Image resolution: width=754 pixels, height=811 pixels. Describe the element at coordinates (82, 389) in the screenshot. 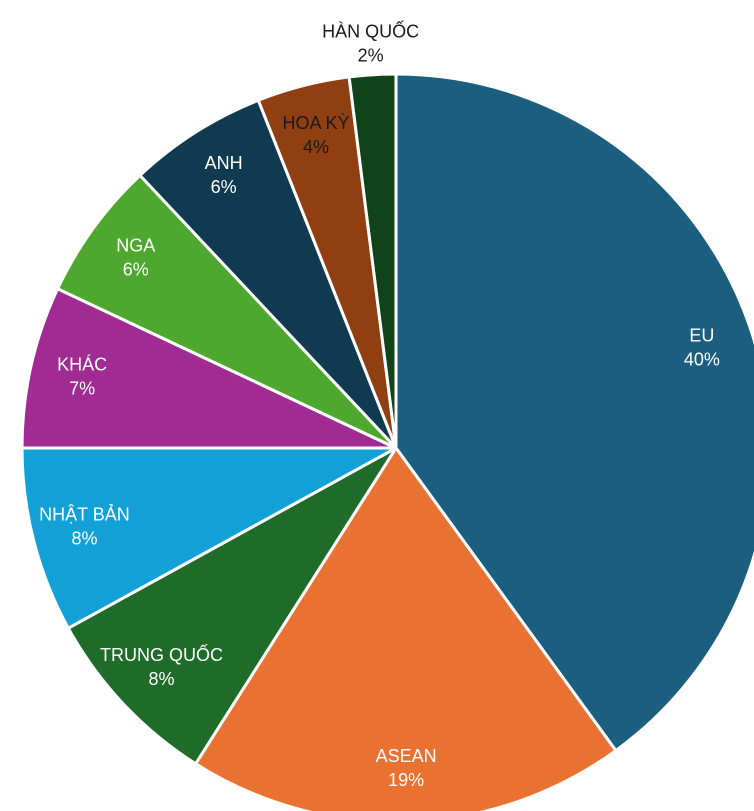

I see `slice-value-label: 7%` at that location.